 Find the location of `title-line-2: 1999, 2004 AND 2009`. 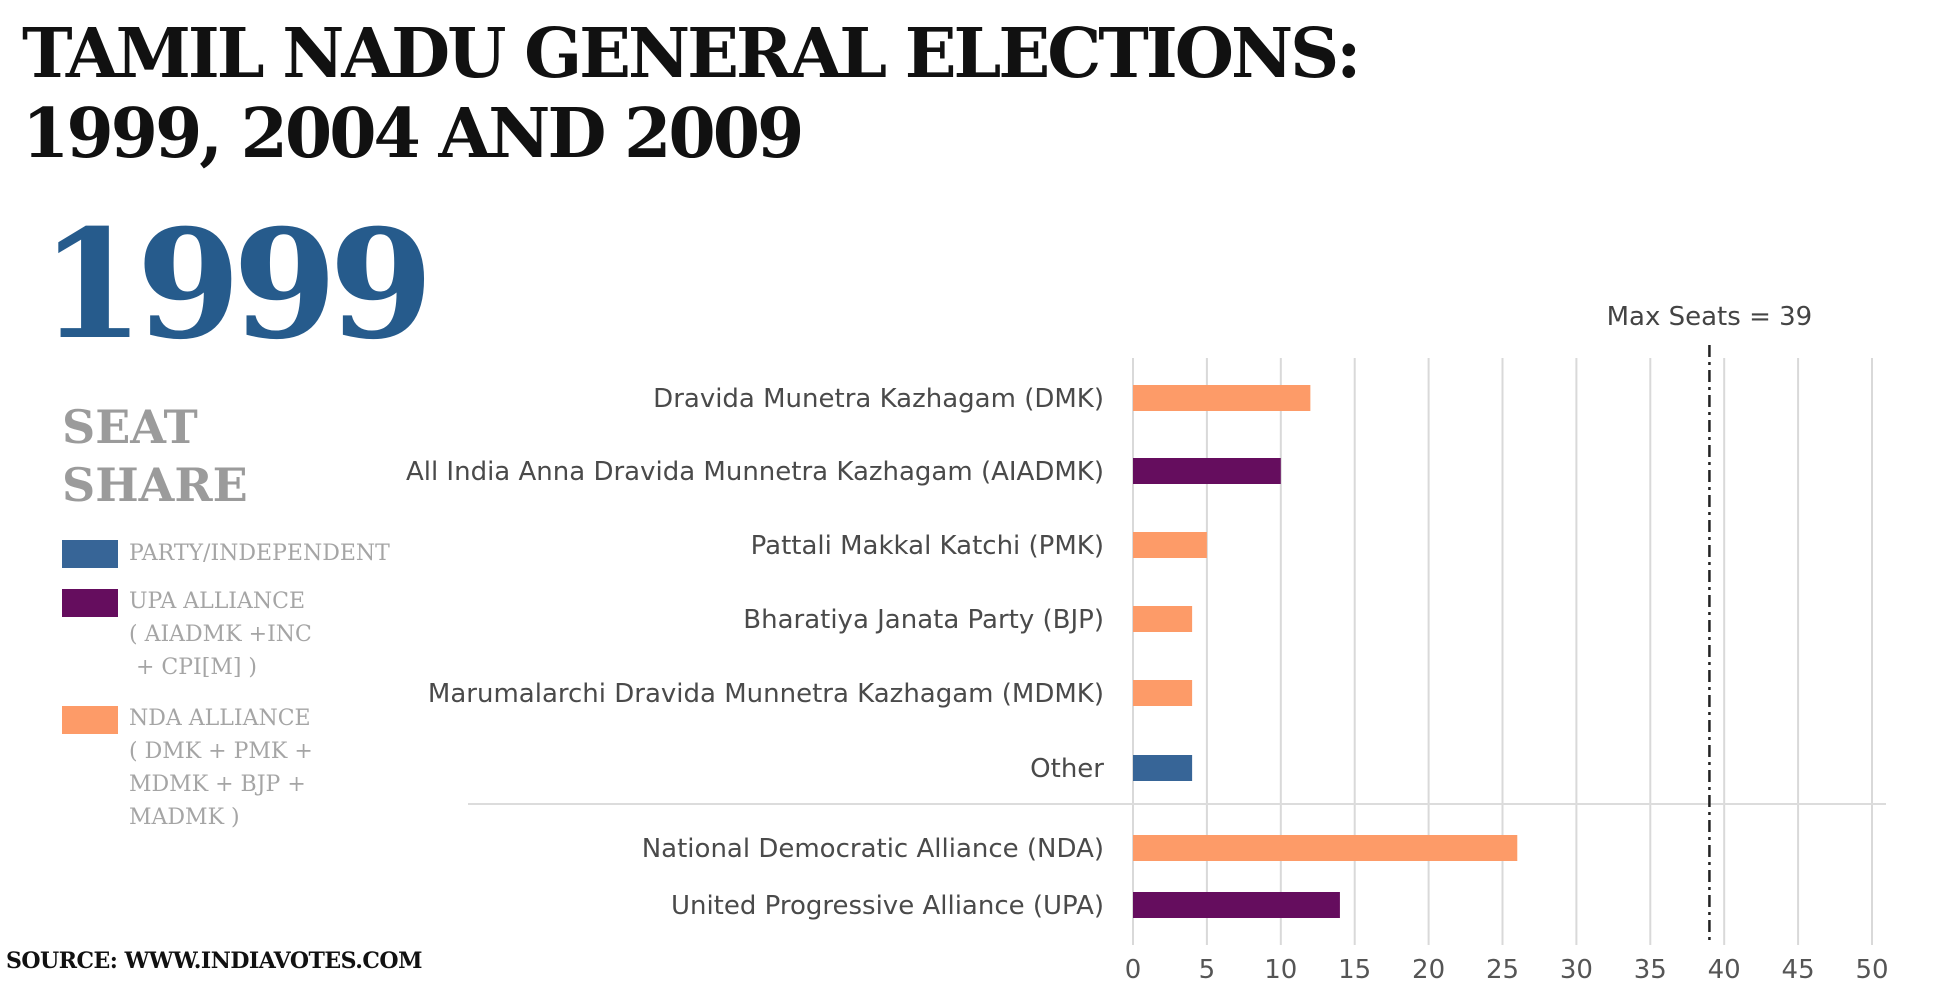

title-line-2: 1999, 2004 AND 2009 is located at coordinates (413, 134).